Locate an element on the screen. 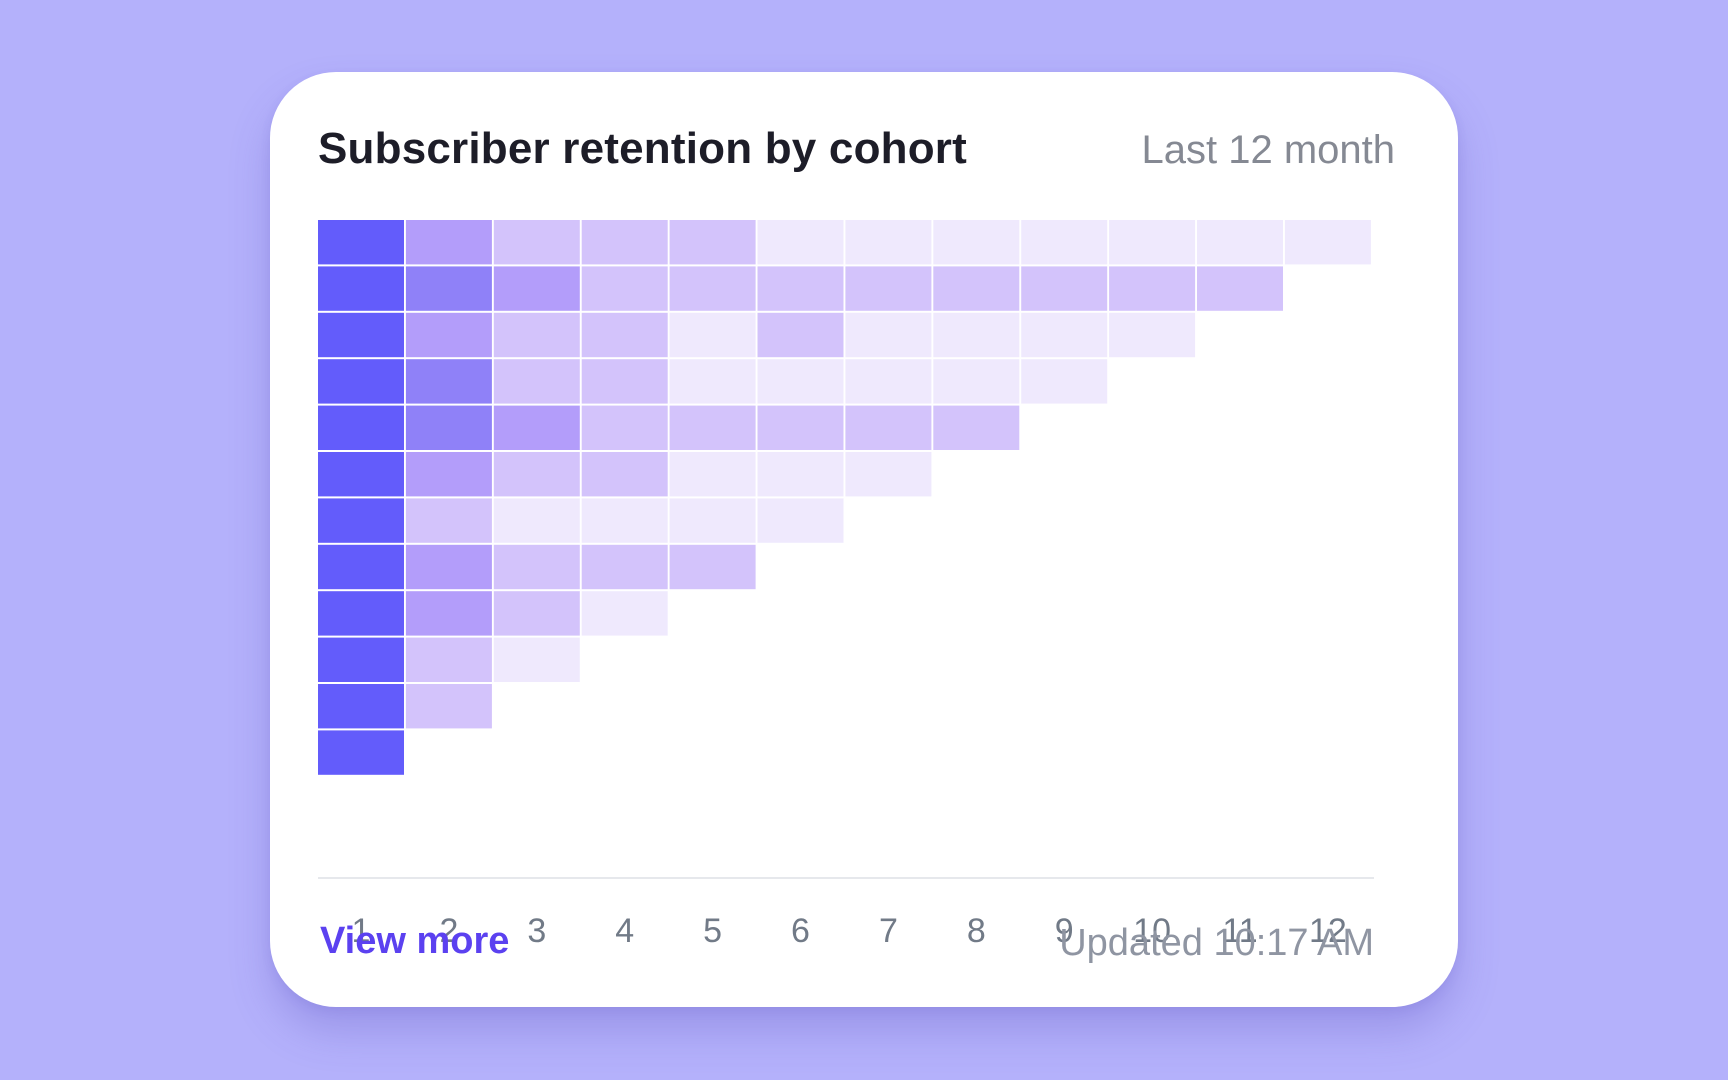 This screenshot has width=1728, height=1080. card-title: Subscriber retention by cohort is located at coordinates (642, 148).